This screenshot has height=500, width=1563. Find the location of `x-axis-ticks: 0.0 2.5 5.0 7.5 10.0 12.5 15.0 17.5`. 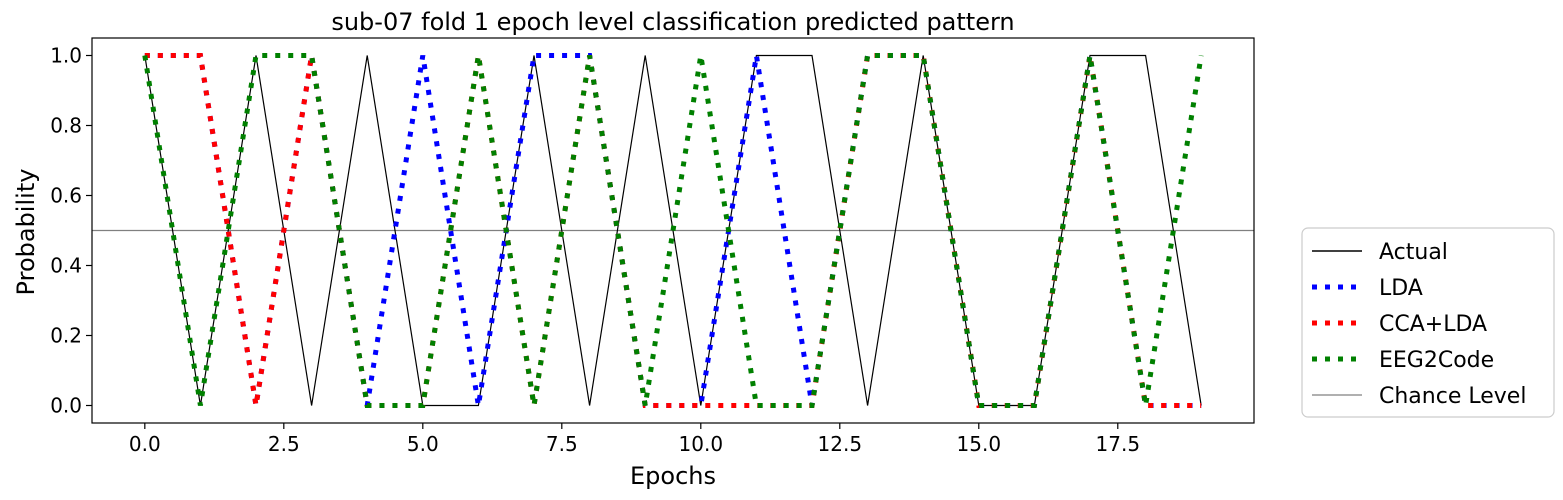

x-axis-ticks: 0.0 2.5 5.0 7.5 10.0 12.5 15.0 17.5 is located at coordinates (634, 439).